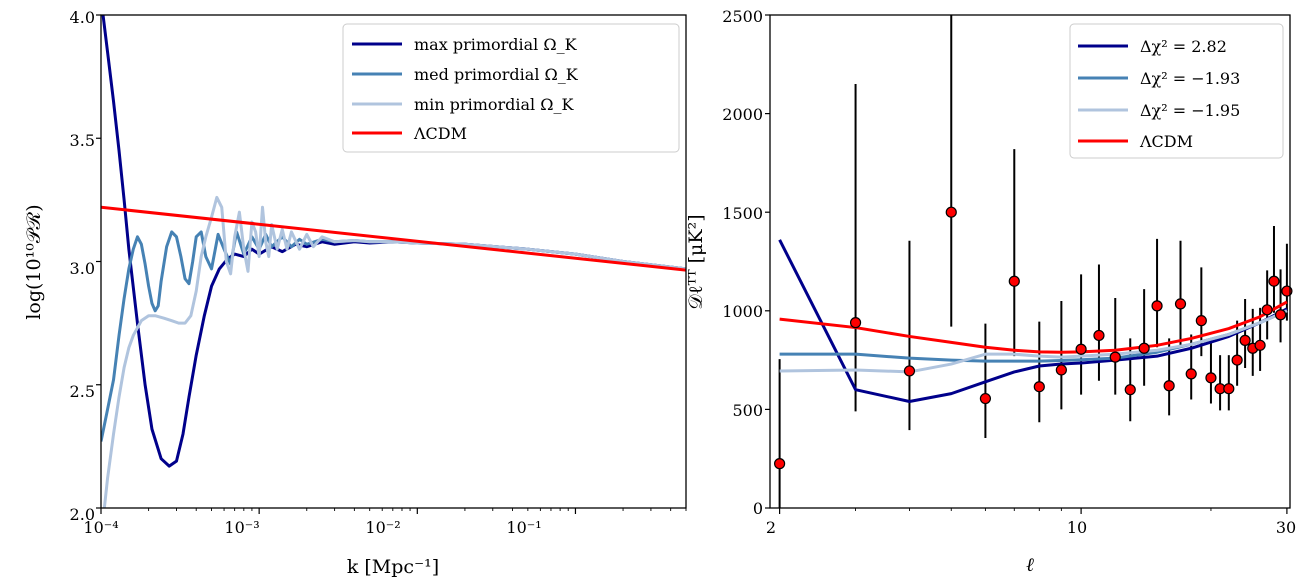 The width and height of the screenshot is (1305, 585). What do you see at coordinates (742, 16) in the screenshot?
I see `right-y-tick-label: 2500` at bounding box center [742, 16].